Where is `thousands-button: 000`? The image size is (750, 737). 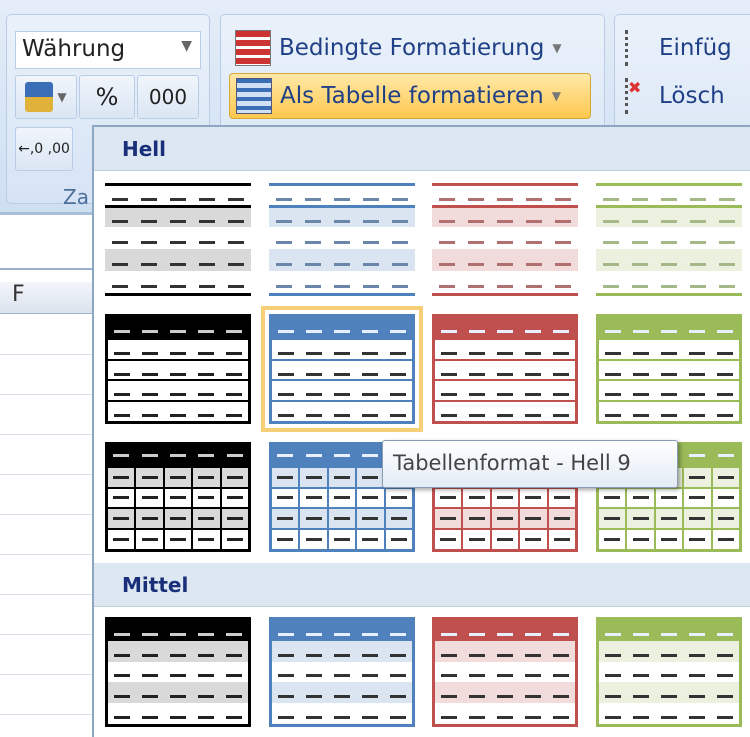
thousands-button: 000 is located at coordinates (168, 97).